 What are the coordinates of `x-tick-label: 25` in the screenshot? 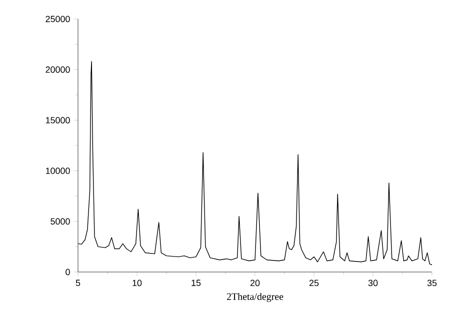 It's located at (314, 283).